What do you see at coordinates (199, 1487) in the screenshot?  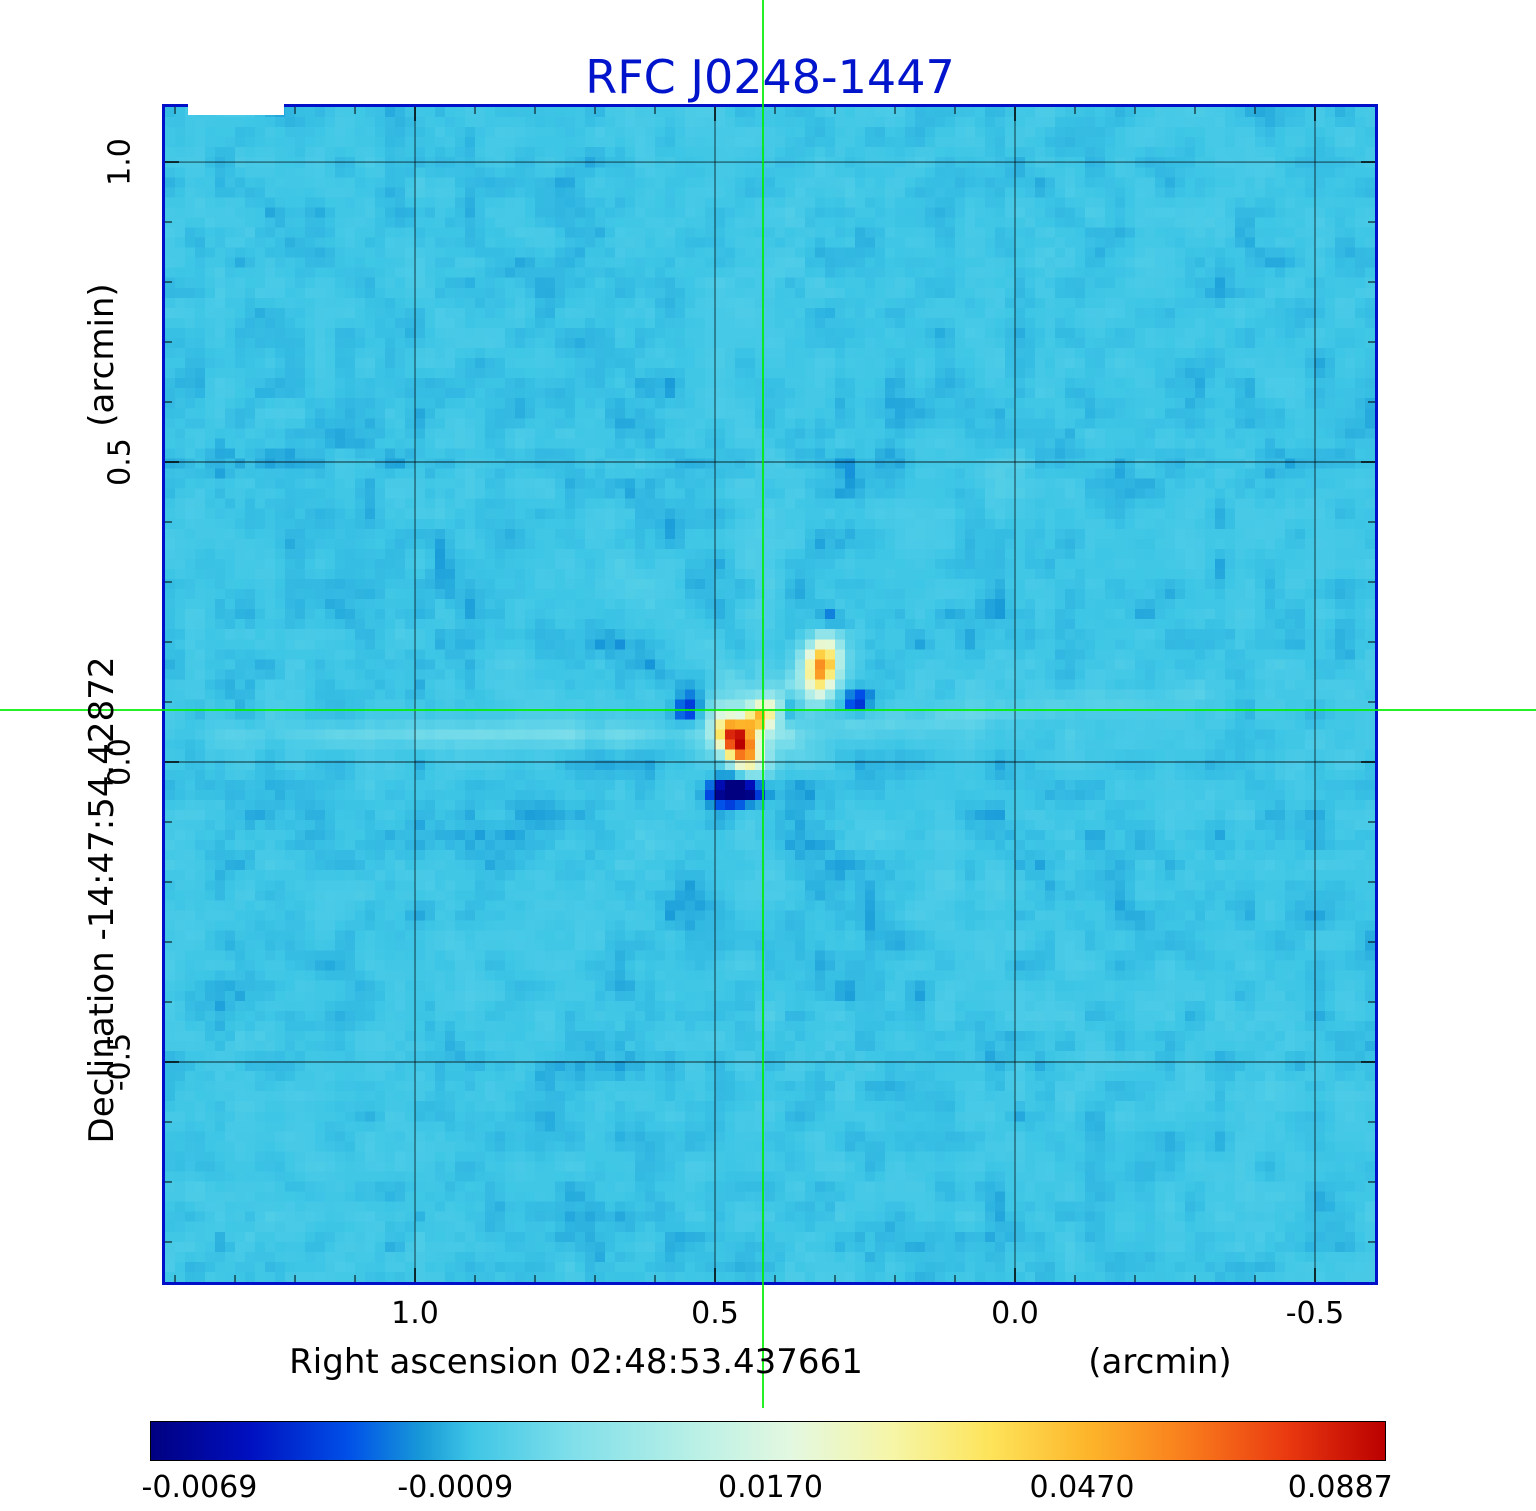 I see `colorbar-label: -0.0069` at bounding box center [199, 1487].